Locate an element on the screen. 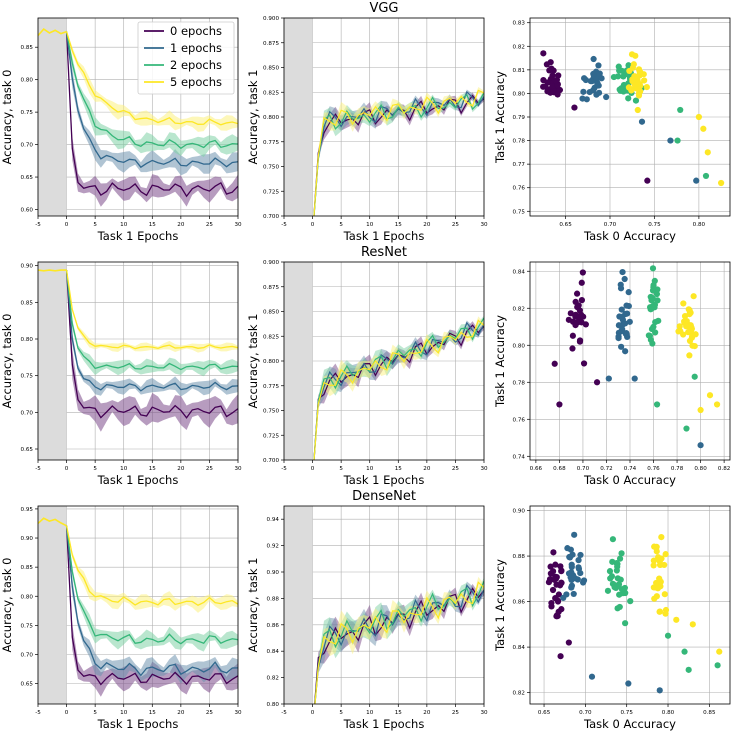 The width and height of the screenshot is (736, 736). y-tick-label: 0.92 is located at coordinates (273, 547).